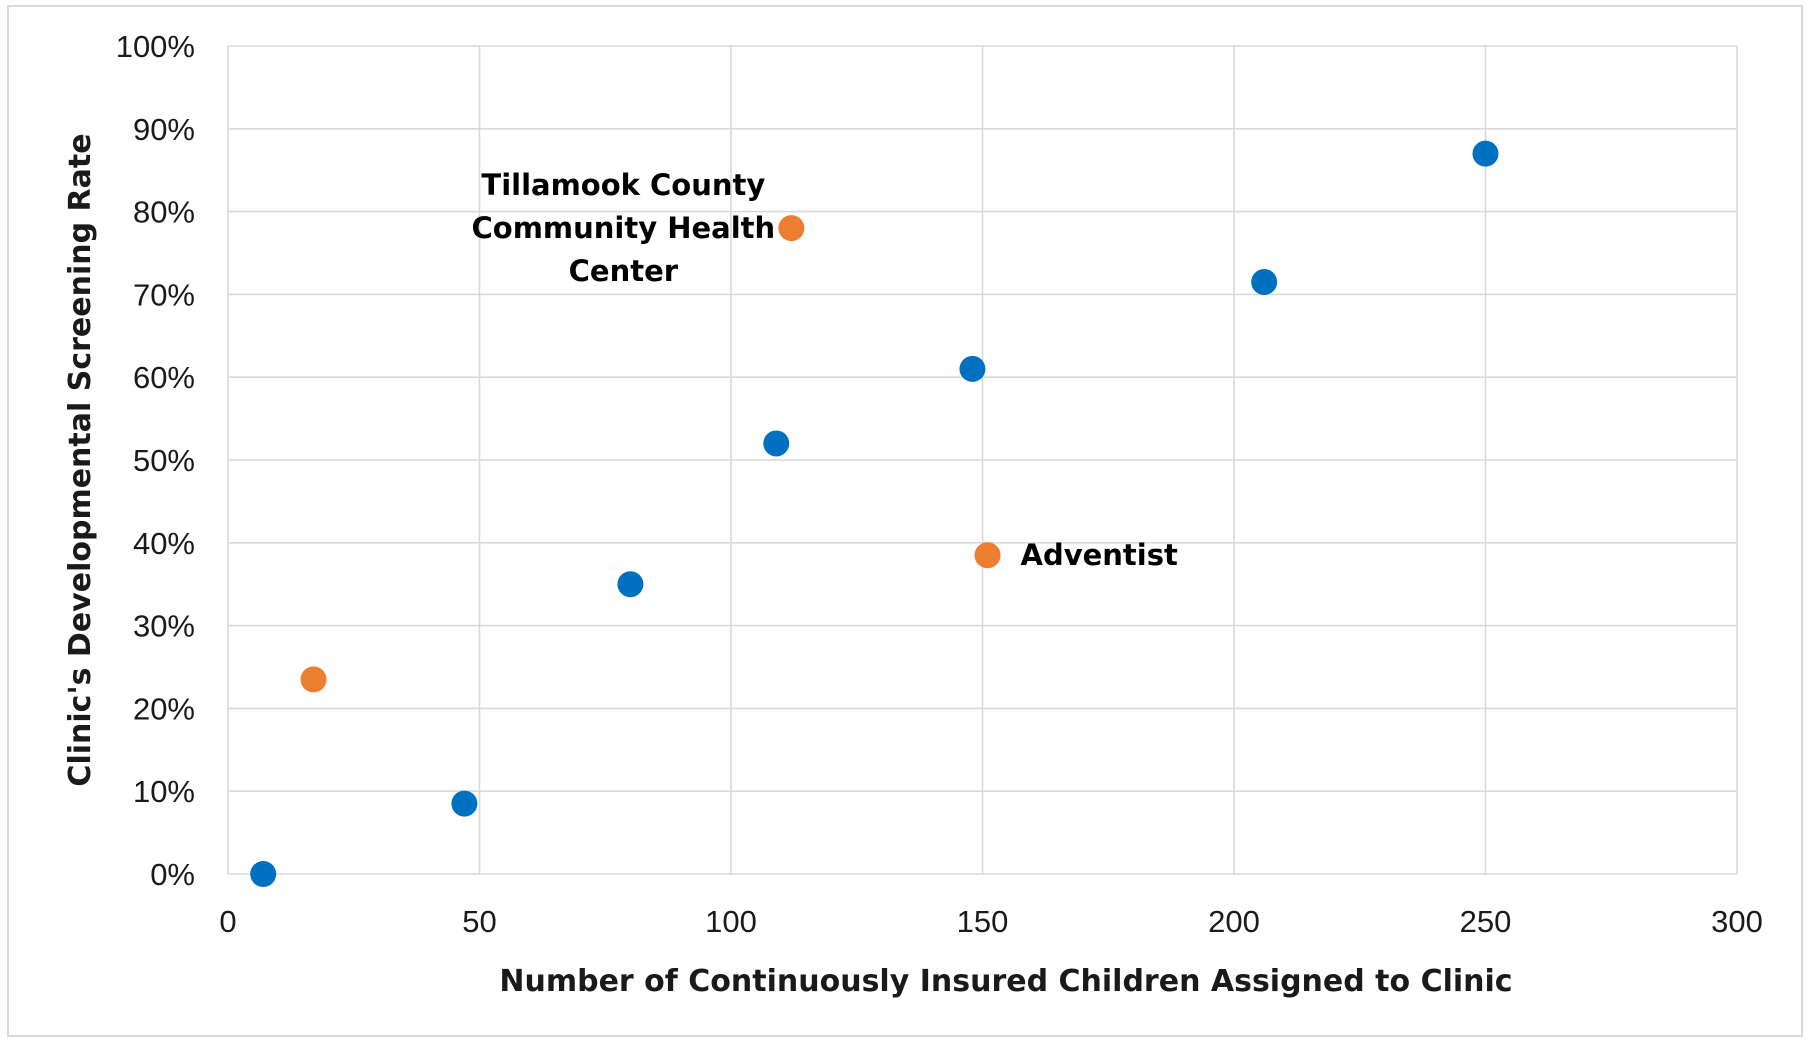 The height and width of the screenshot is (1041, 1811). I want to click on y-tick-label: 20%, so click(164, 708).